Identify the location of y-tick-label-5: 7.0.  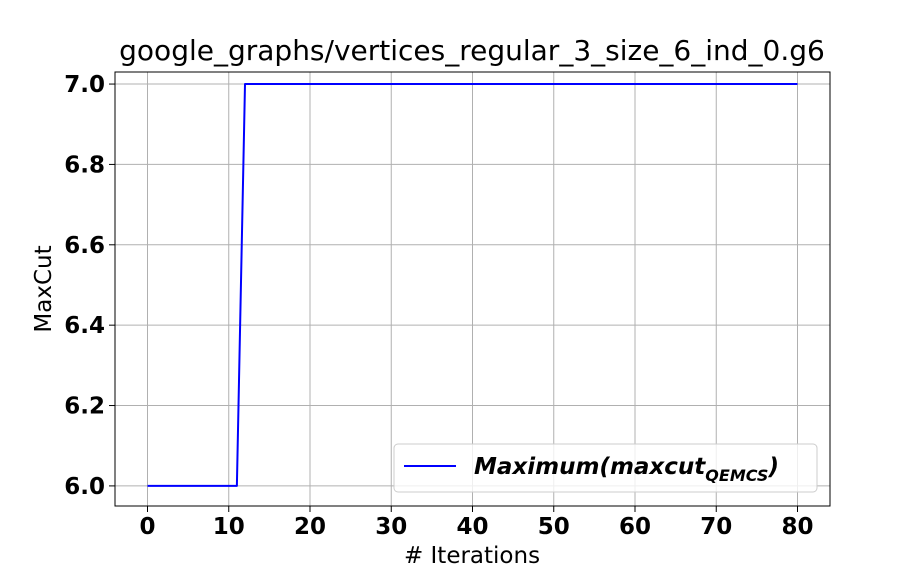
(84, 85).